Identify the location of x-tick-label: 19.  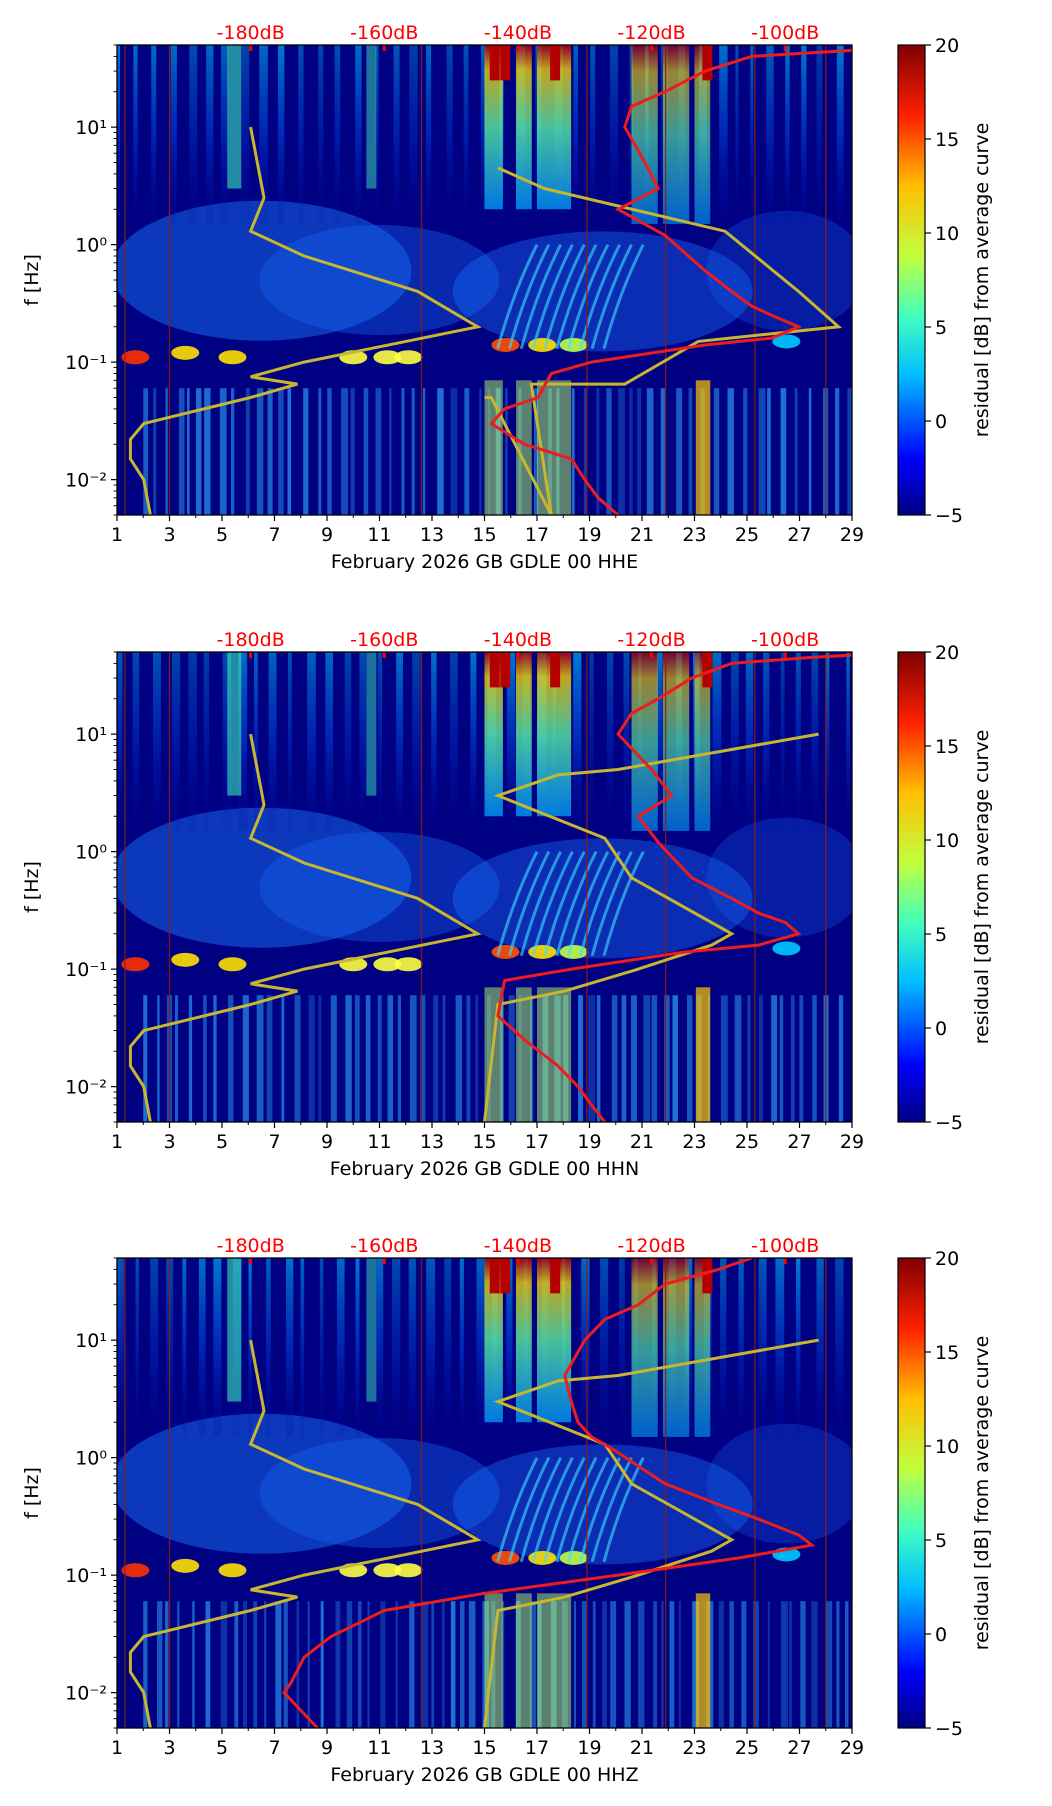
(589, 1748).